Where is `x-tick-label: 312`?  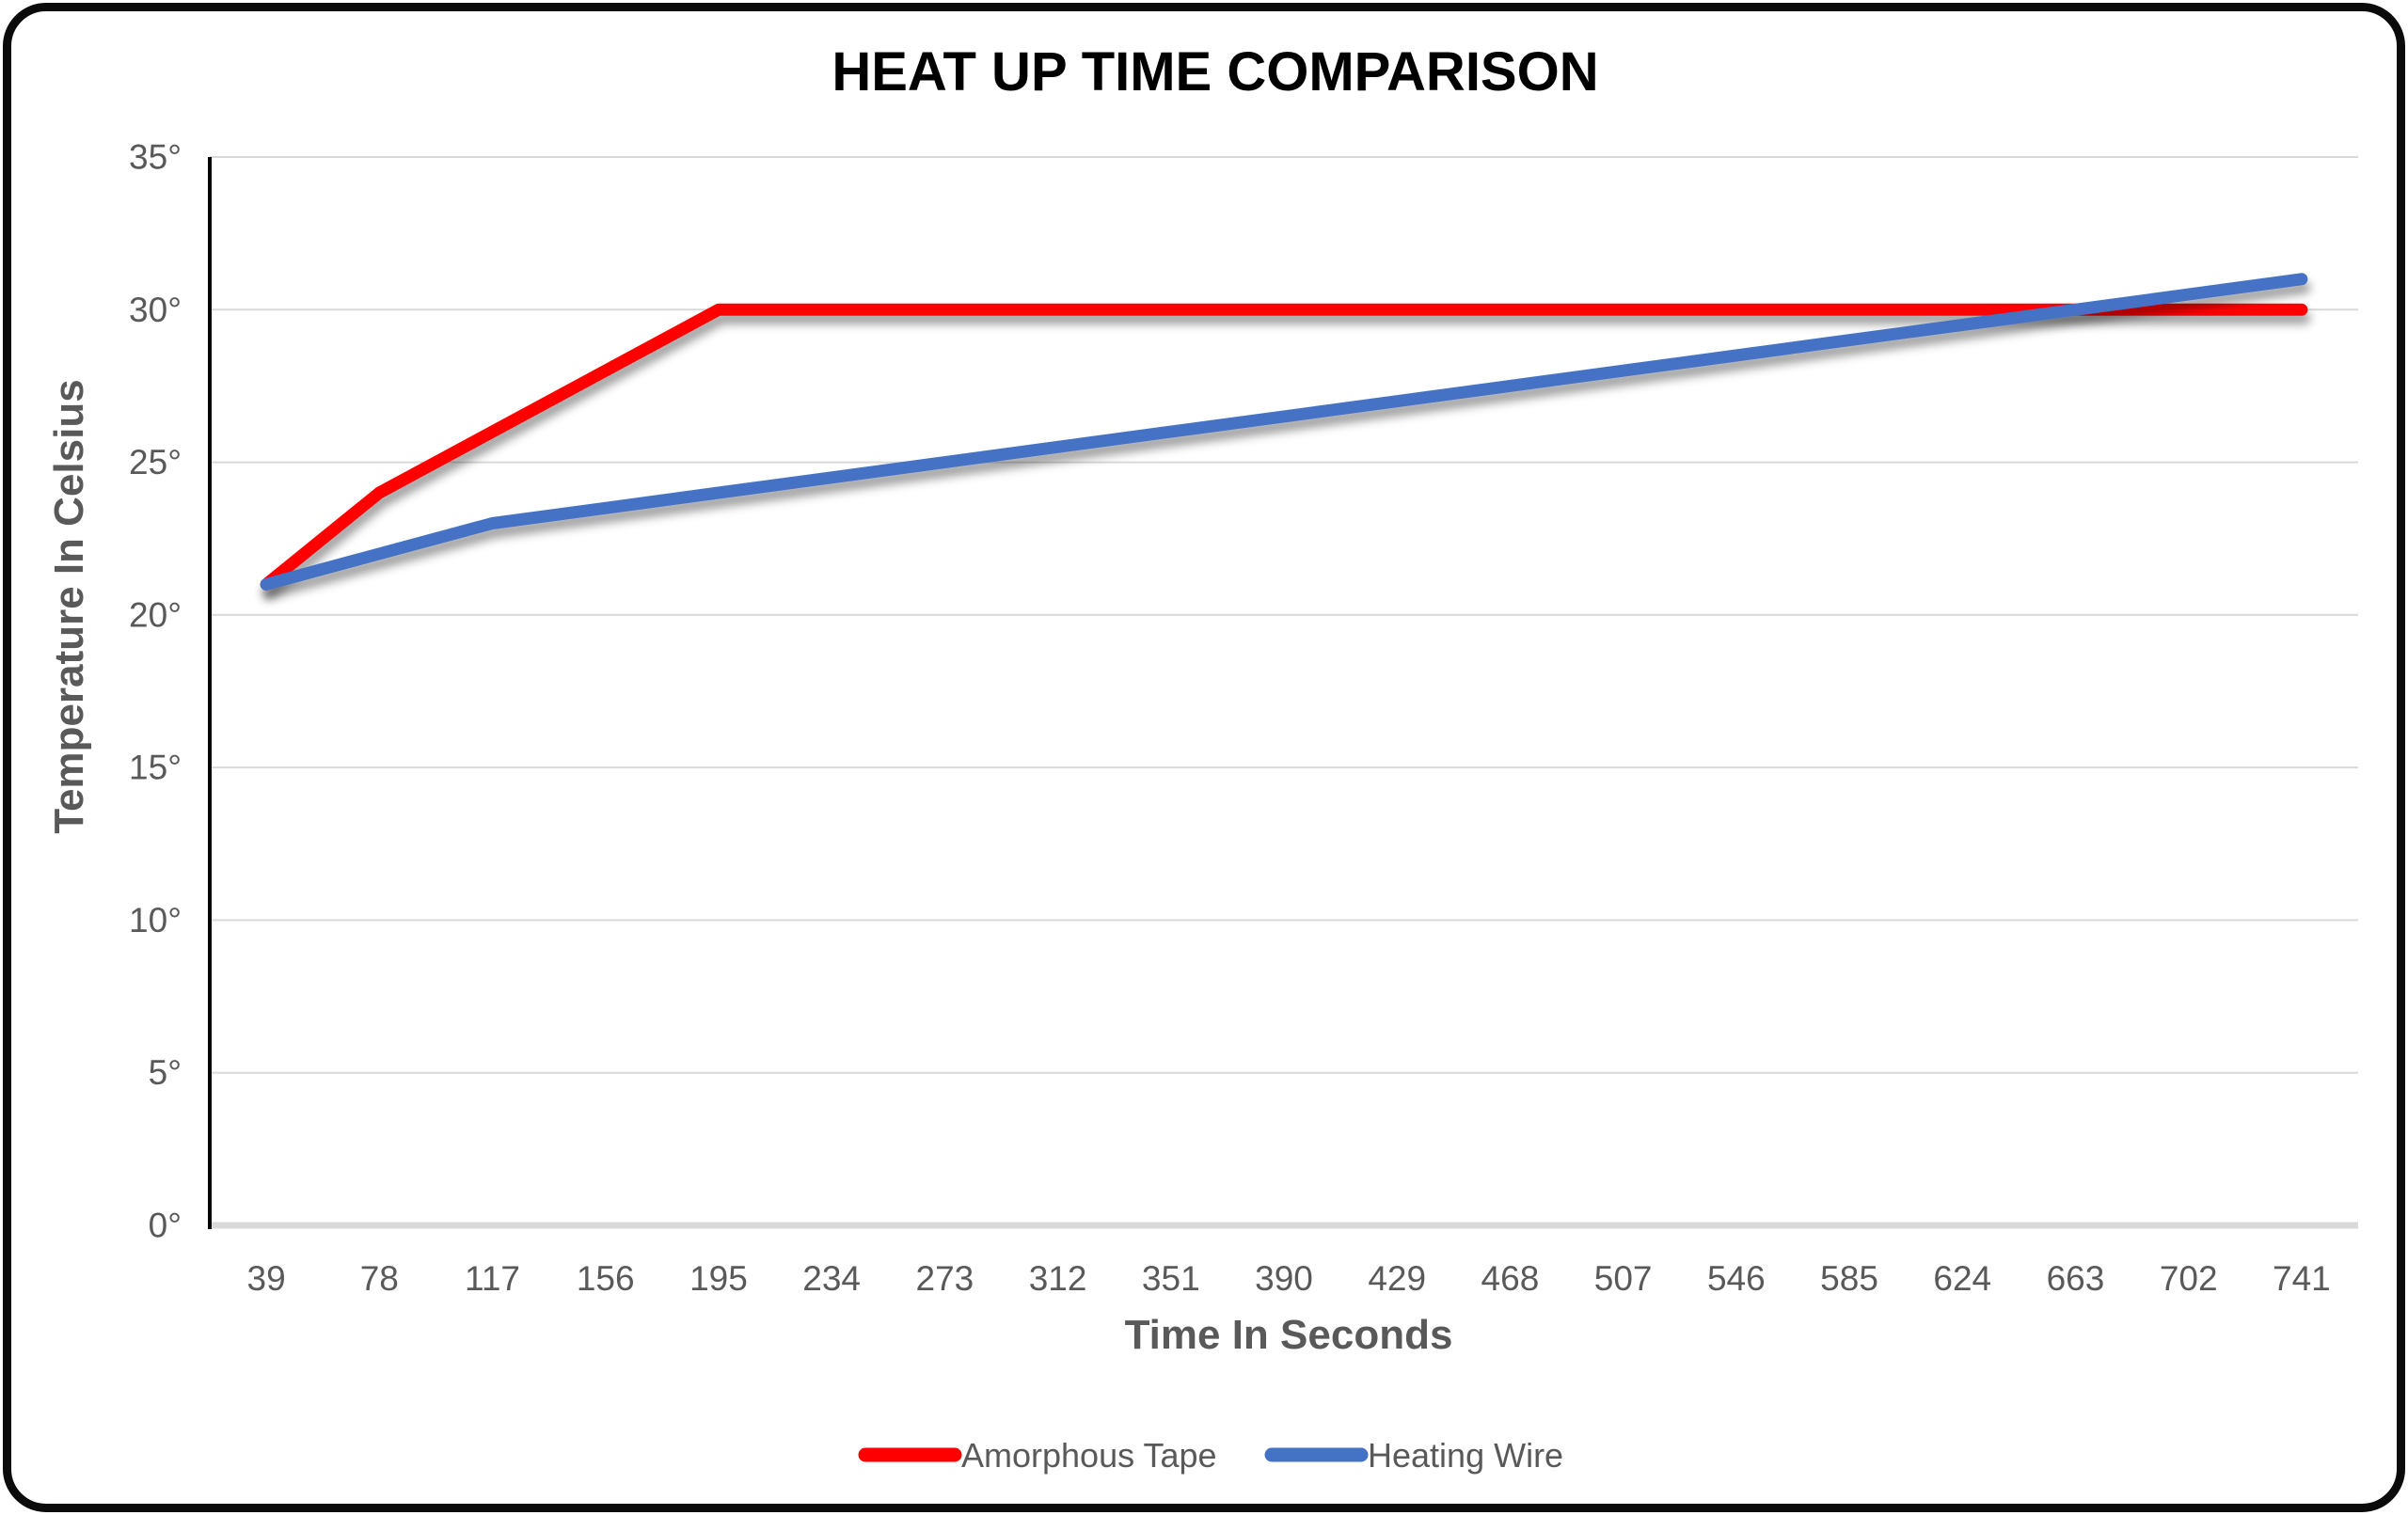 x-tick-label: 312 is located at coordinates (1058, 1278).